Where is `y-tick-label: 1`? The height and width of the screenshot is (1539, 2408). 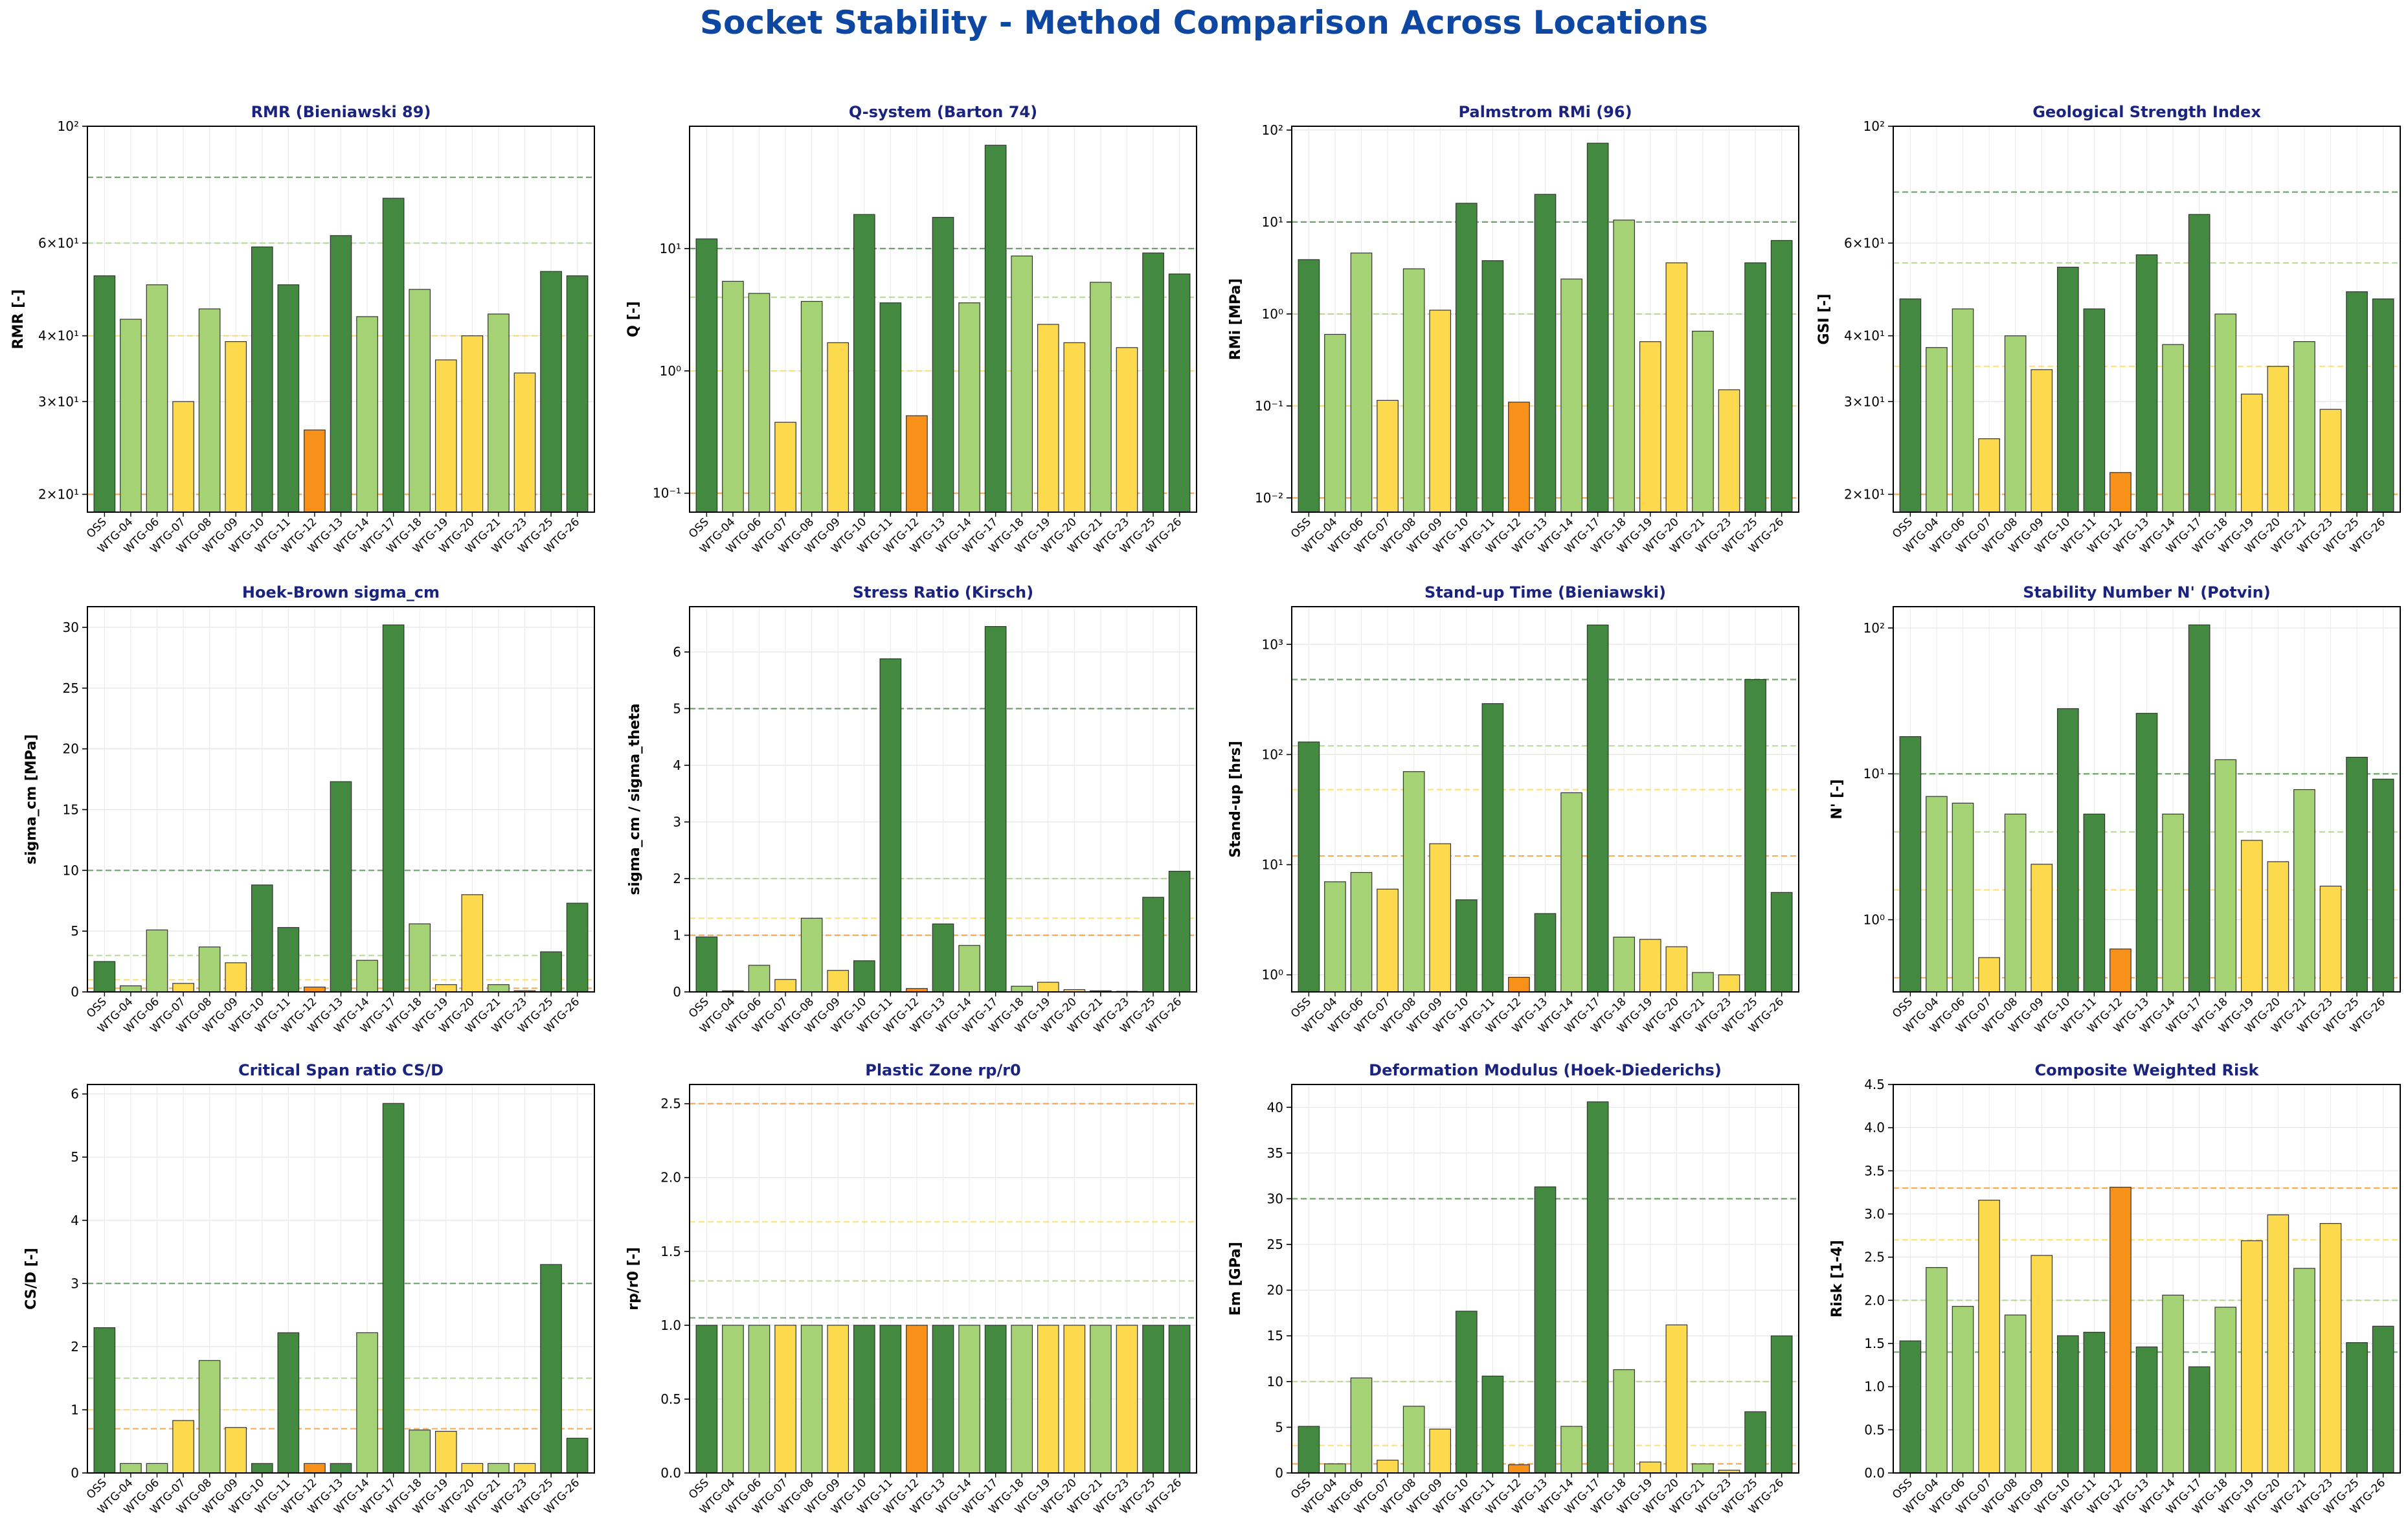
y-tick-label: 1 is located at coordinates (677, 936).